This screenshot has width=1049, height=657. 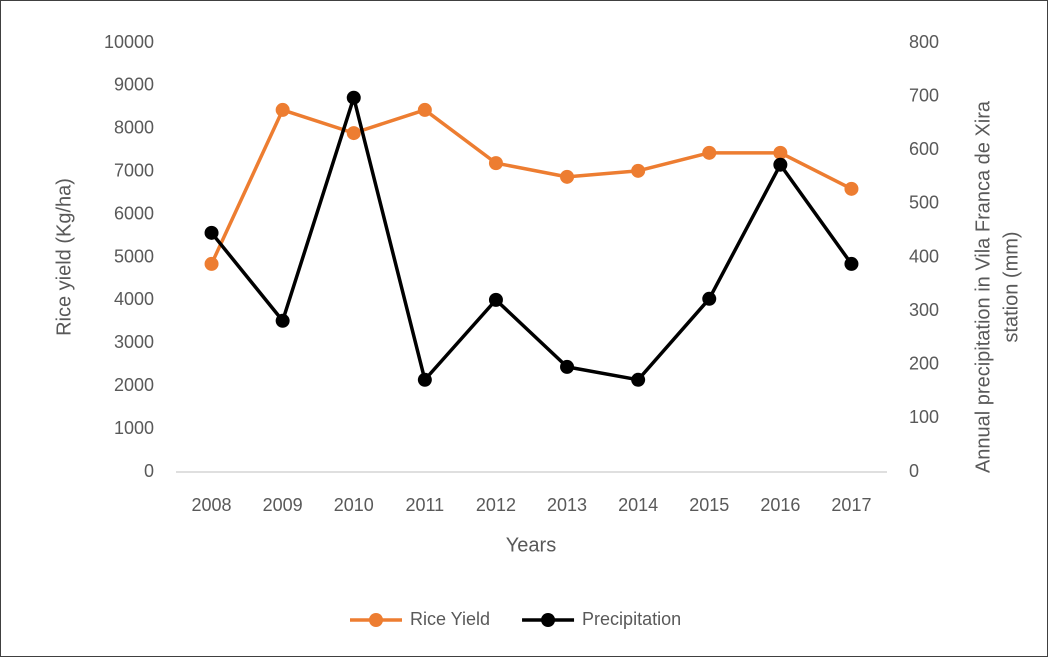 I want to click on y2-tick-label: 0, so click(x=914, y=471).